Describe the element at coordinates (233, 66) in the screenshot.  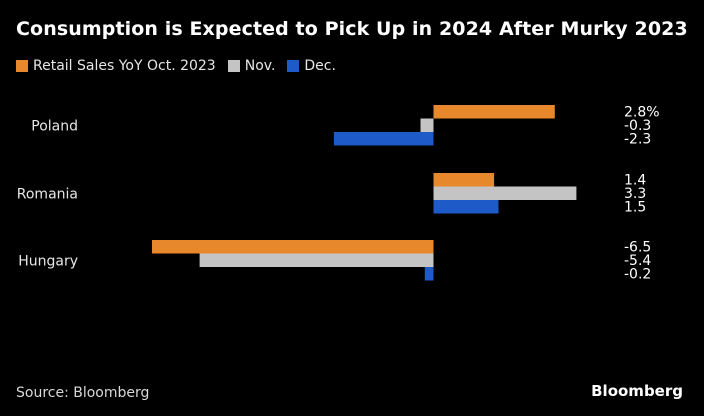
I see `legend-swatch-nov` at that location.